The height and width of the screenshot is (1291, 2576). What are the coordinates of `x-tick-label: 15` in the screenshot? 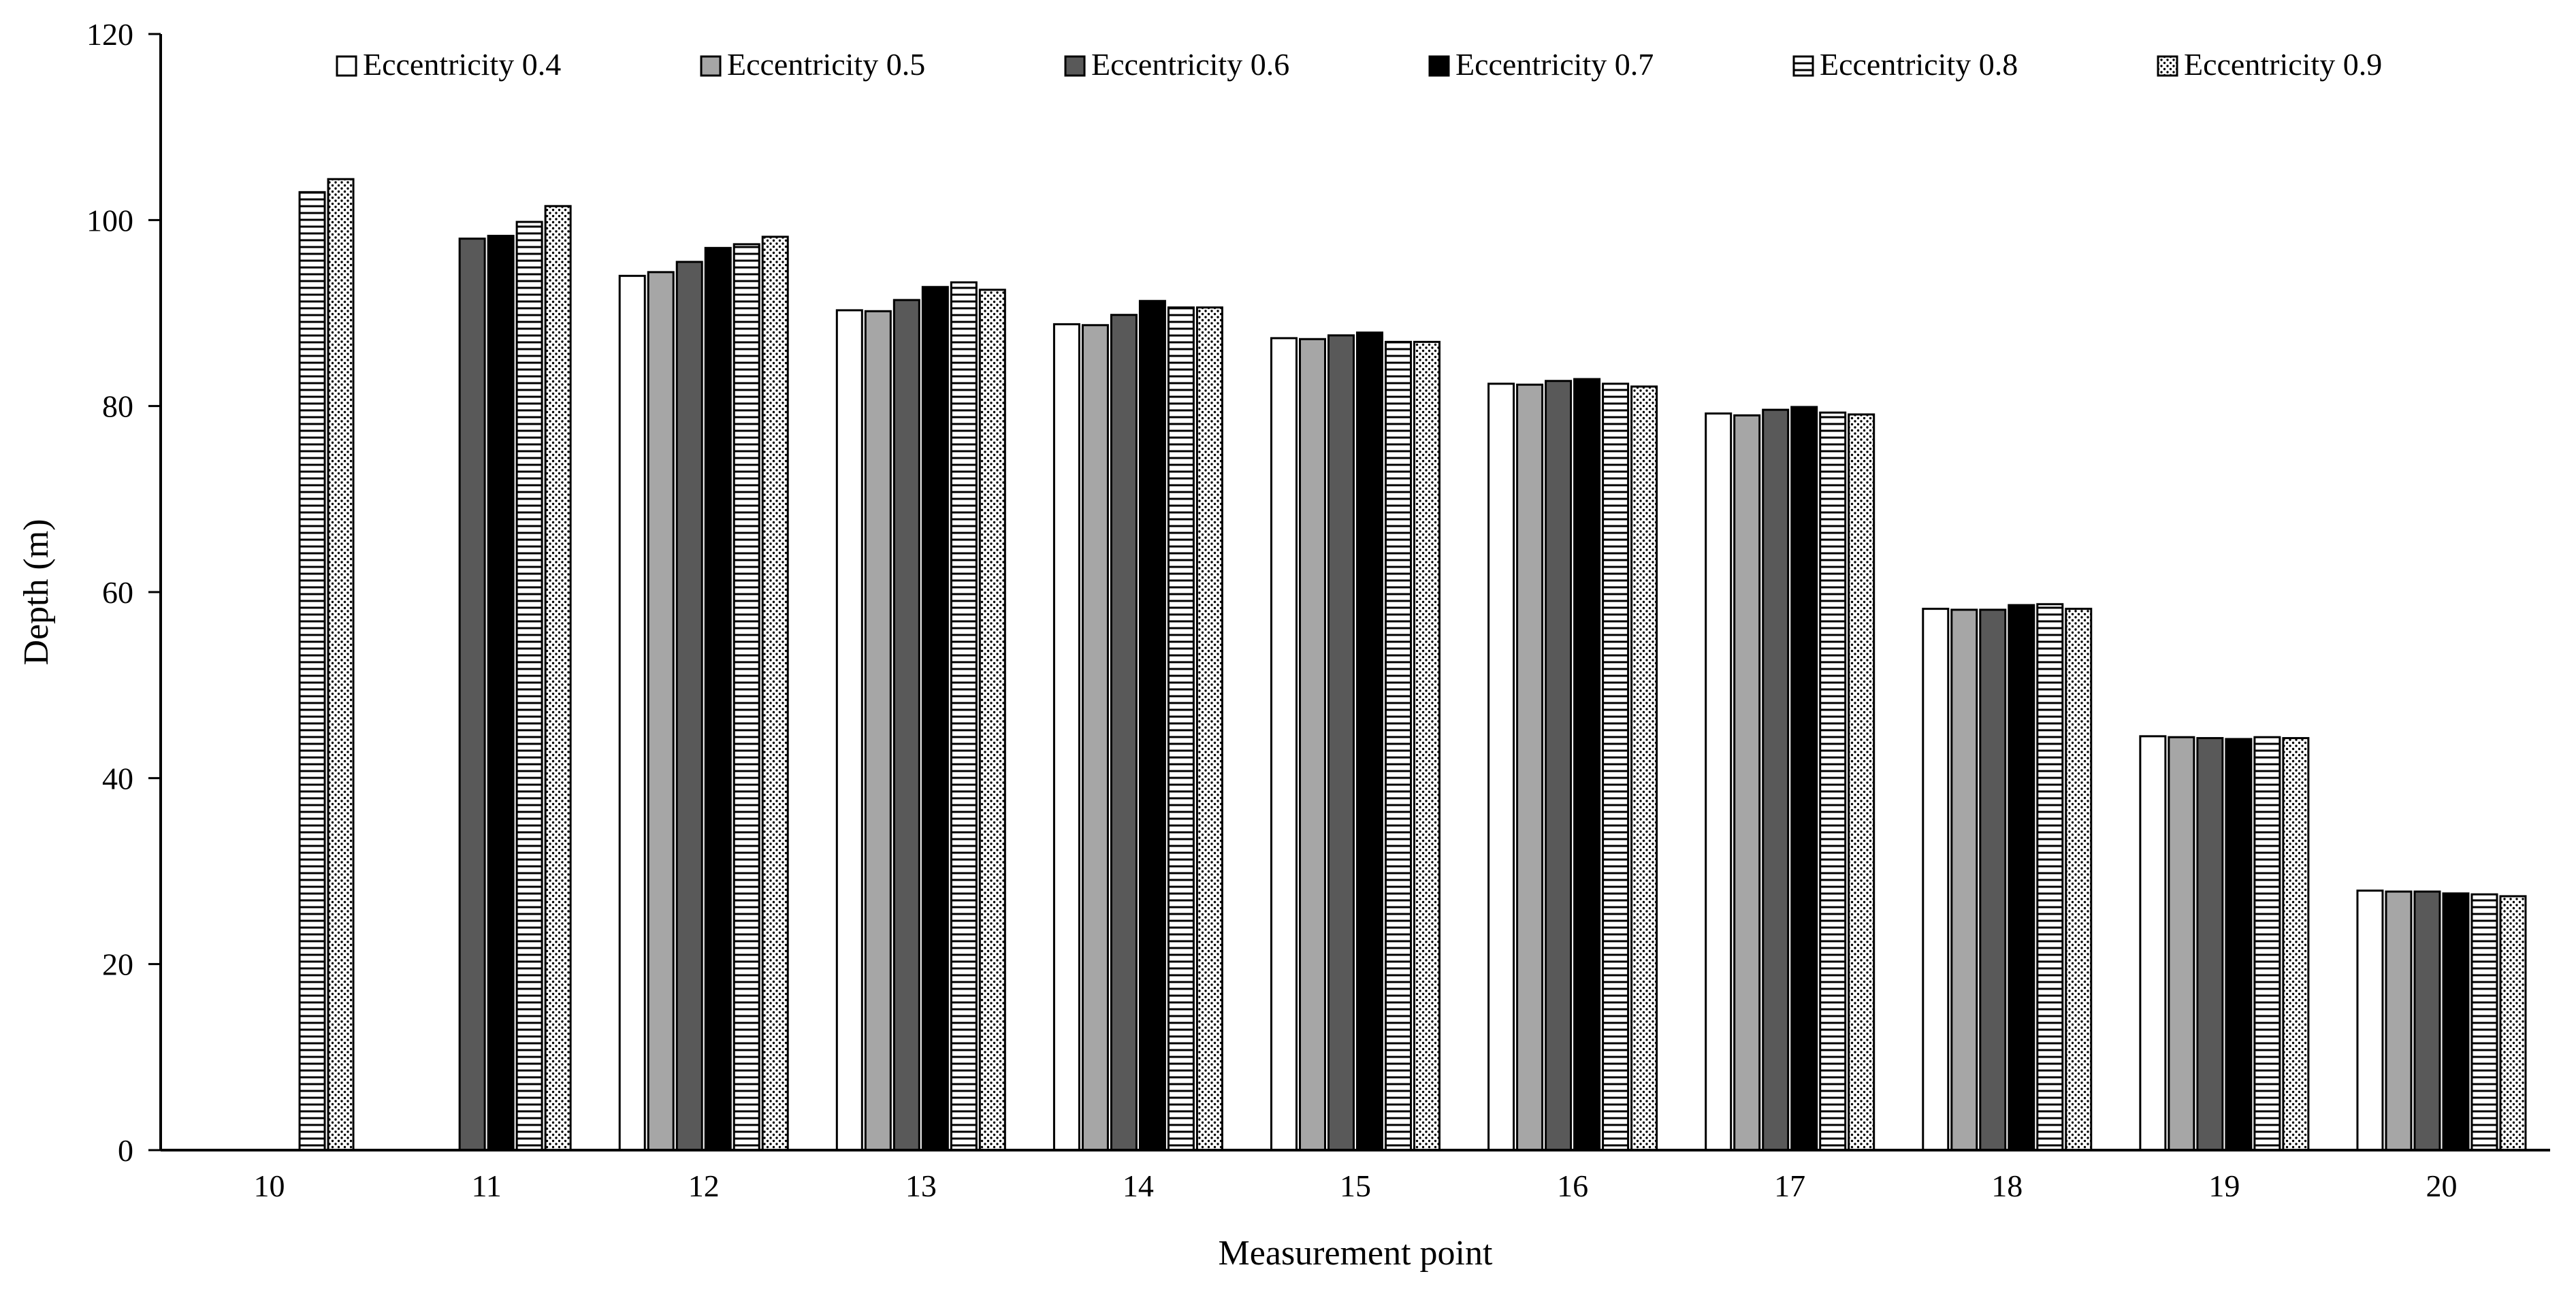 It's located at (1356, 1186).